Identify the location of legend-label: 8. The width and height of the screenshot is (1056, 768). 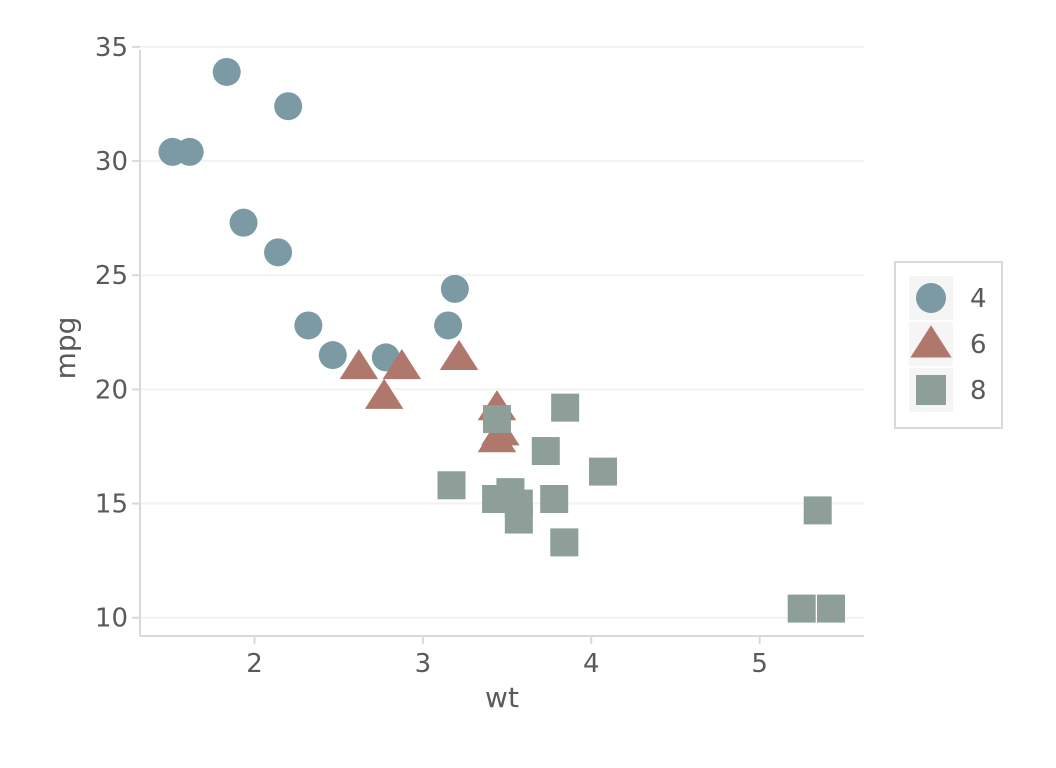
(978, 391).